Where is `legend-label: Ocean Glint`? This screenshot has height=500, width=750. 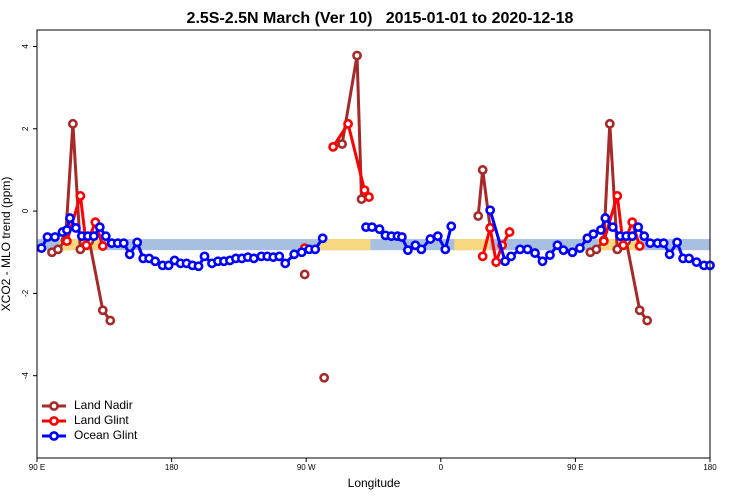
legend-label: Ocean Glint is located at coordinates (106, 435).